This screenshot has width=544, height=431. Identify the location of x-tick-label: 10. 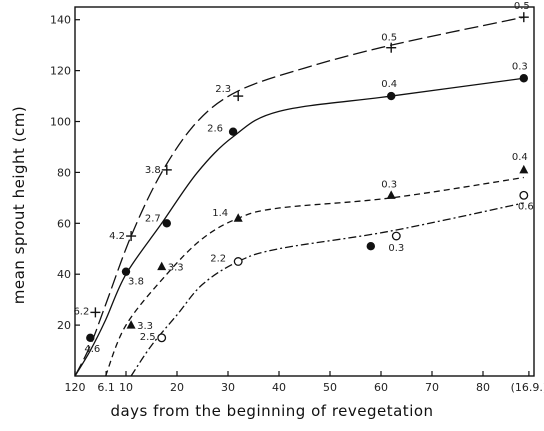
(126, 387).